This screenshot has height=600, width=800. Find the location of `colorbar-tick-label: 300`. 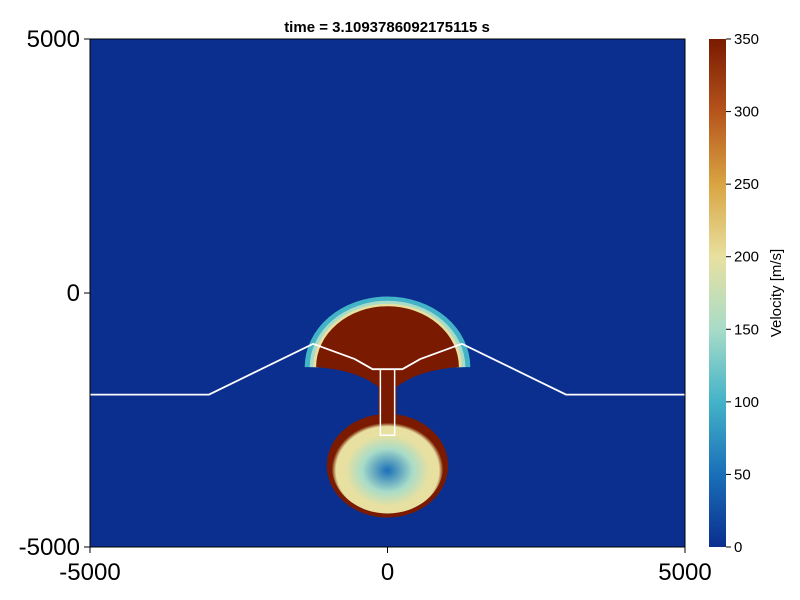

colorbar-tick-label: 300 is located at coordinates (746, 112).